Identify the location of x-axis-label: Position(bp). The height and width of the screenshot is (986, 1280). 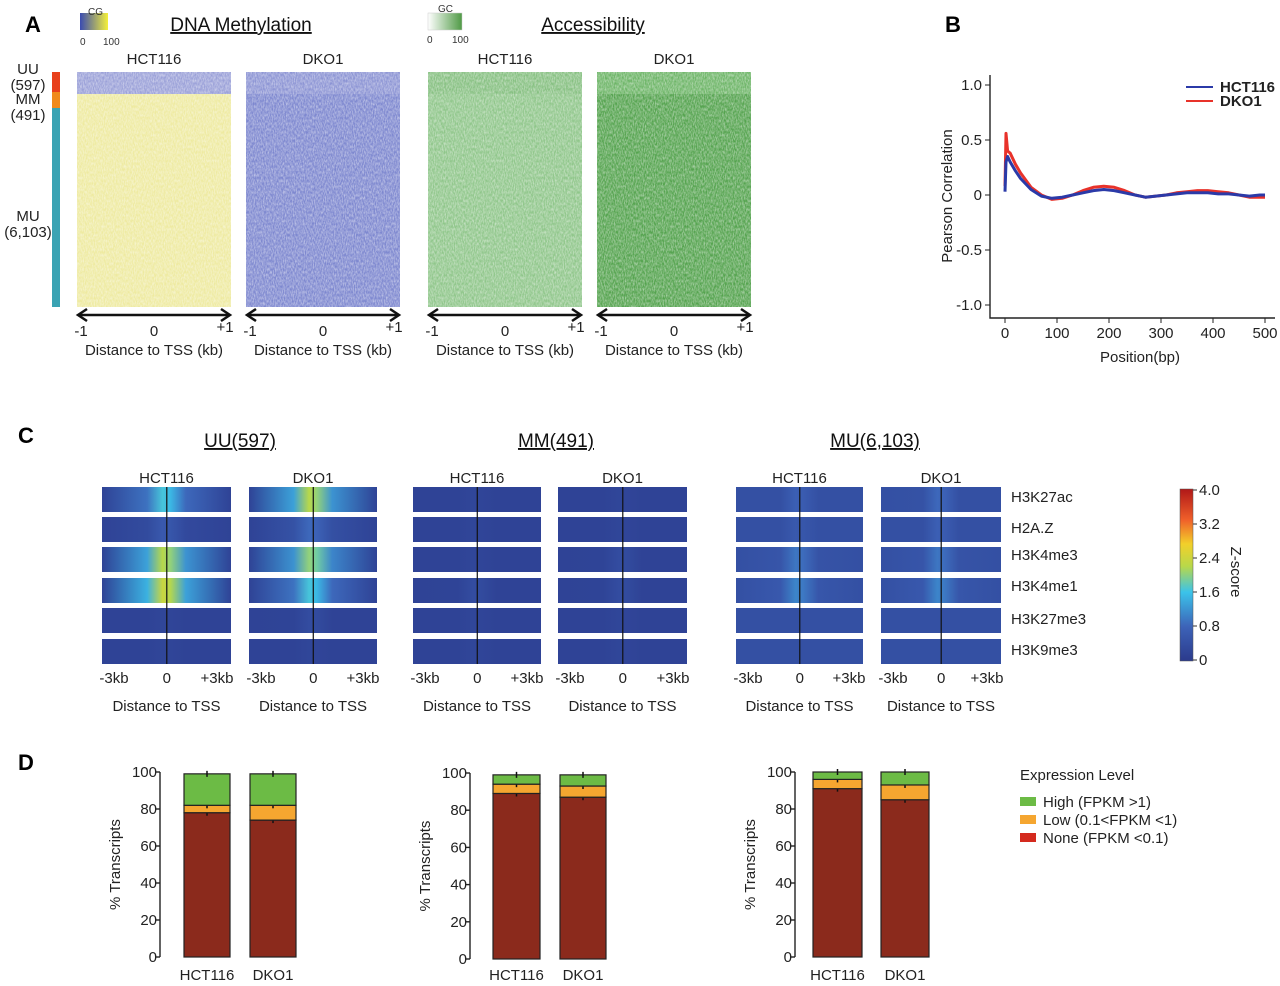
(1140, 357).